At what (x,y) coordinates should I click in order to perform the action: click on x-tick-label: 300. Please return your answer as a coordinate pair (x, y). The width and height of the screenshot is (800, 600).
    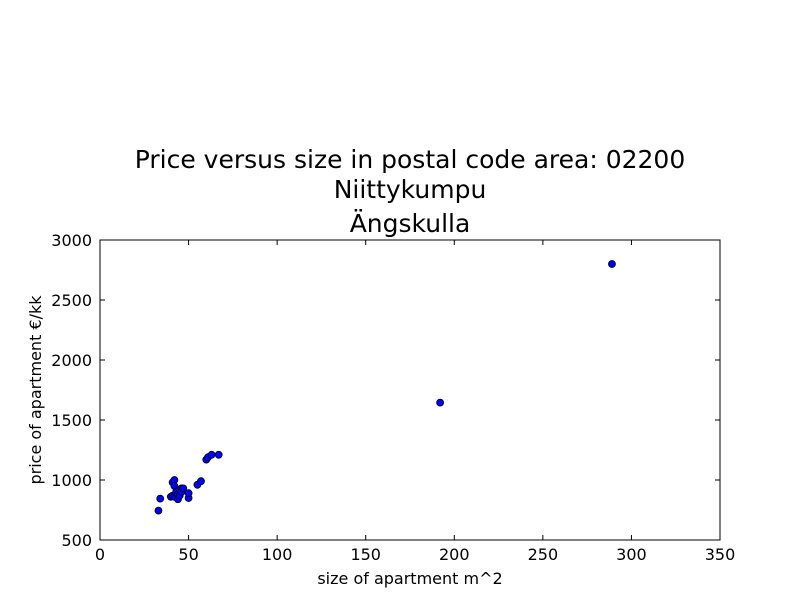
    Looking at the image, I should click on (631, 554).